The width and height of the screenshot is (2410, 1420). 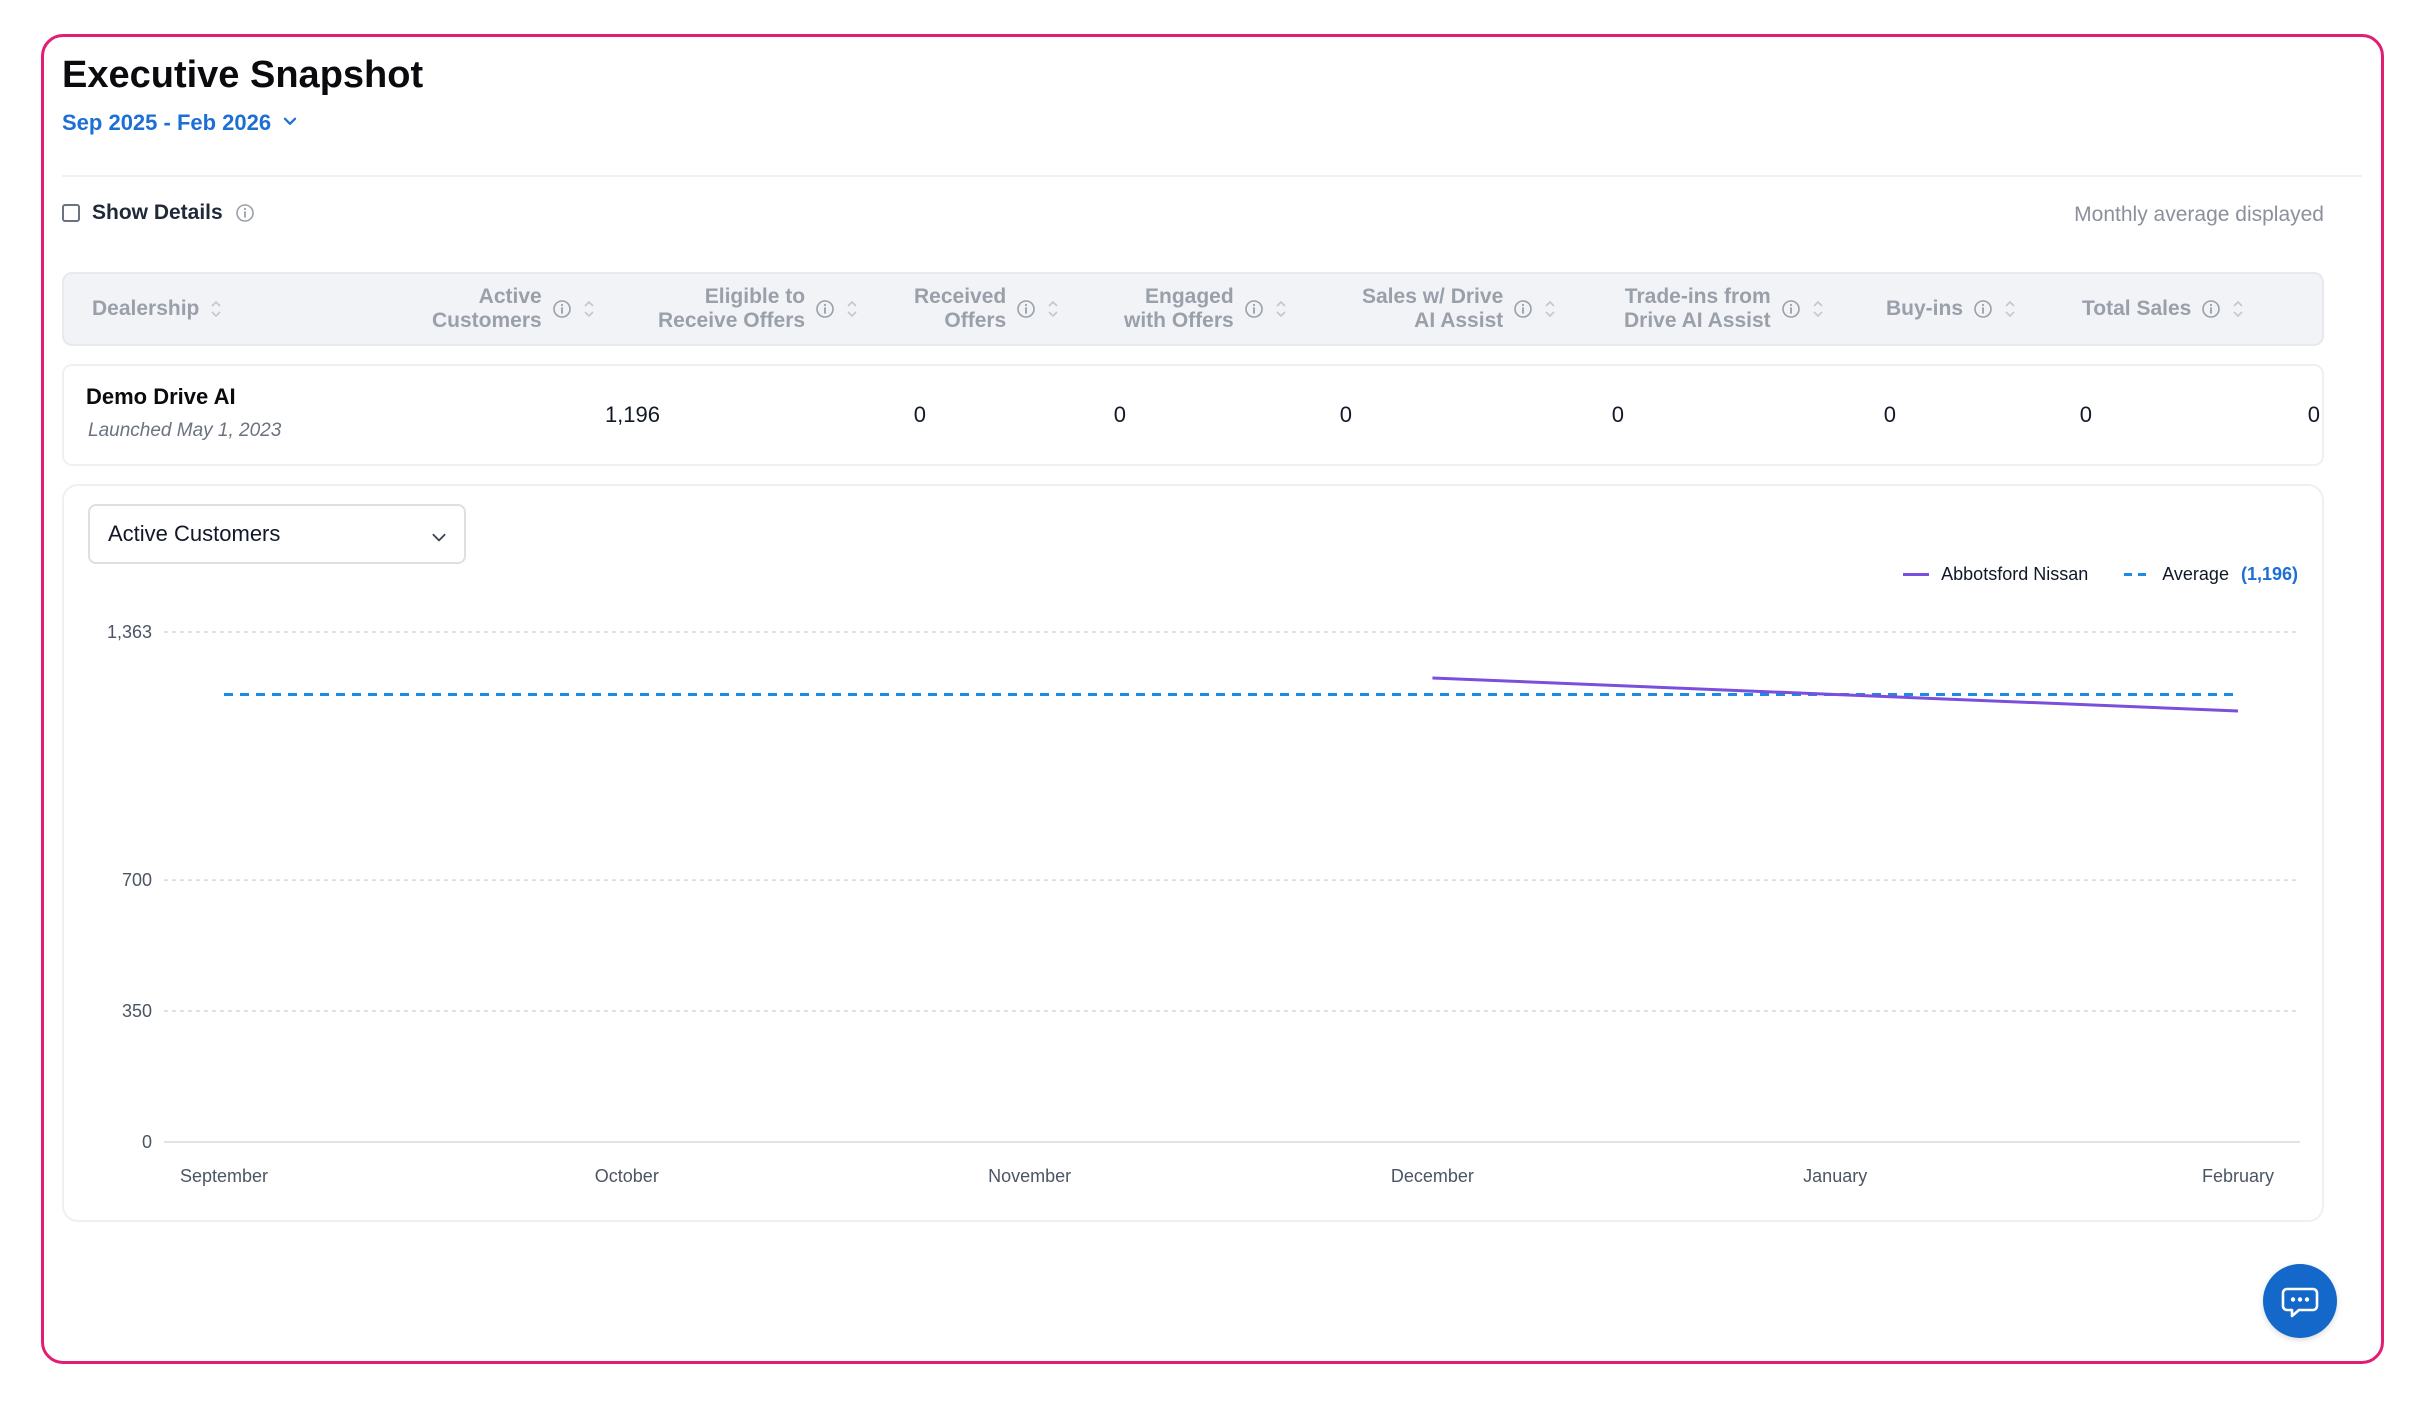 What do you see at coordinates (147, 1142) in the screenshot?
I see `y-tick-label: 0` at bounding box center [147, 1142].